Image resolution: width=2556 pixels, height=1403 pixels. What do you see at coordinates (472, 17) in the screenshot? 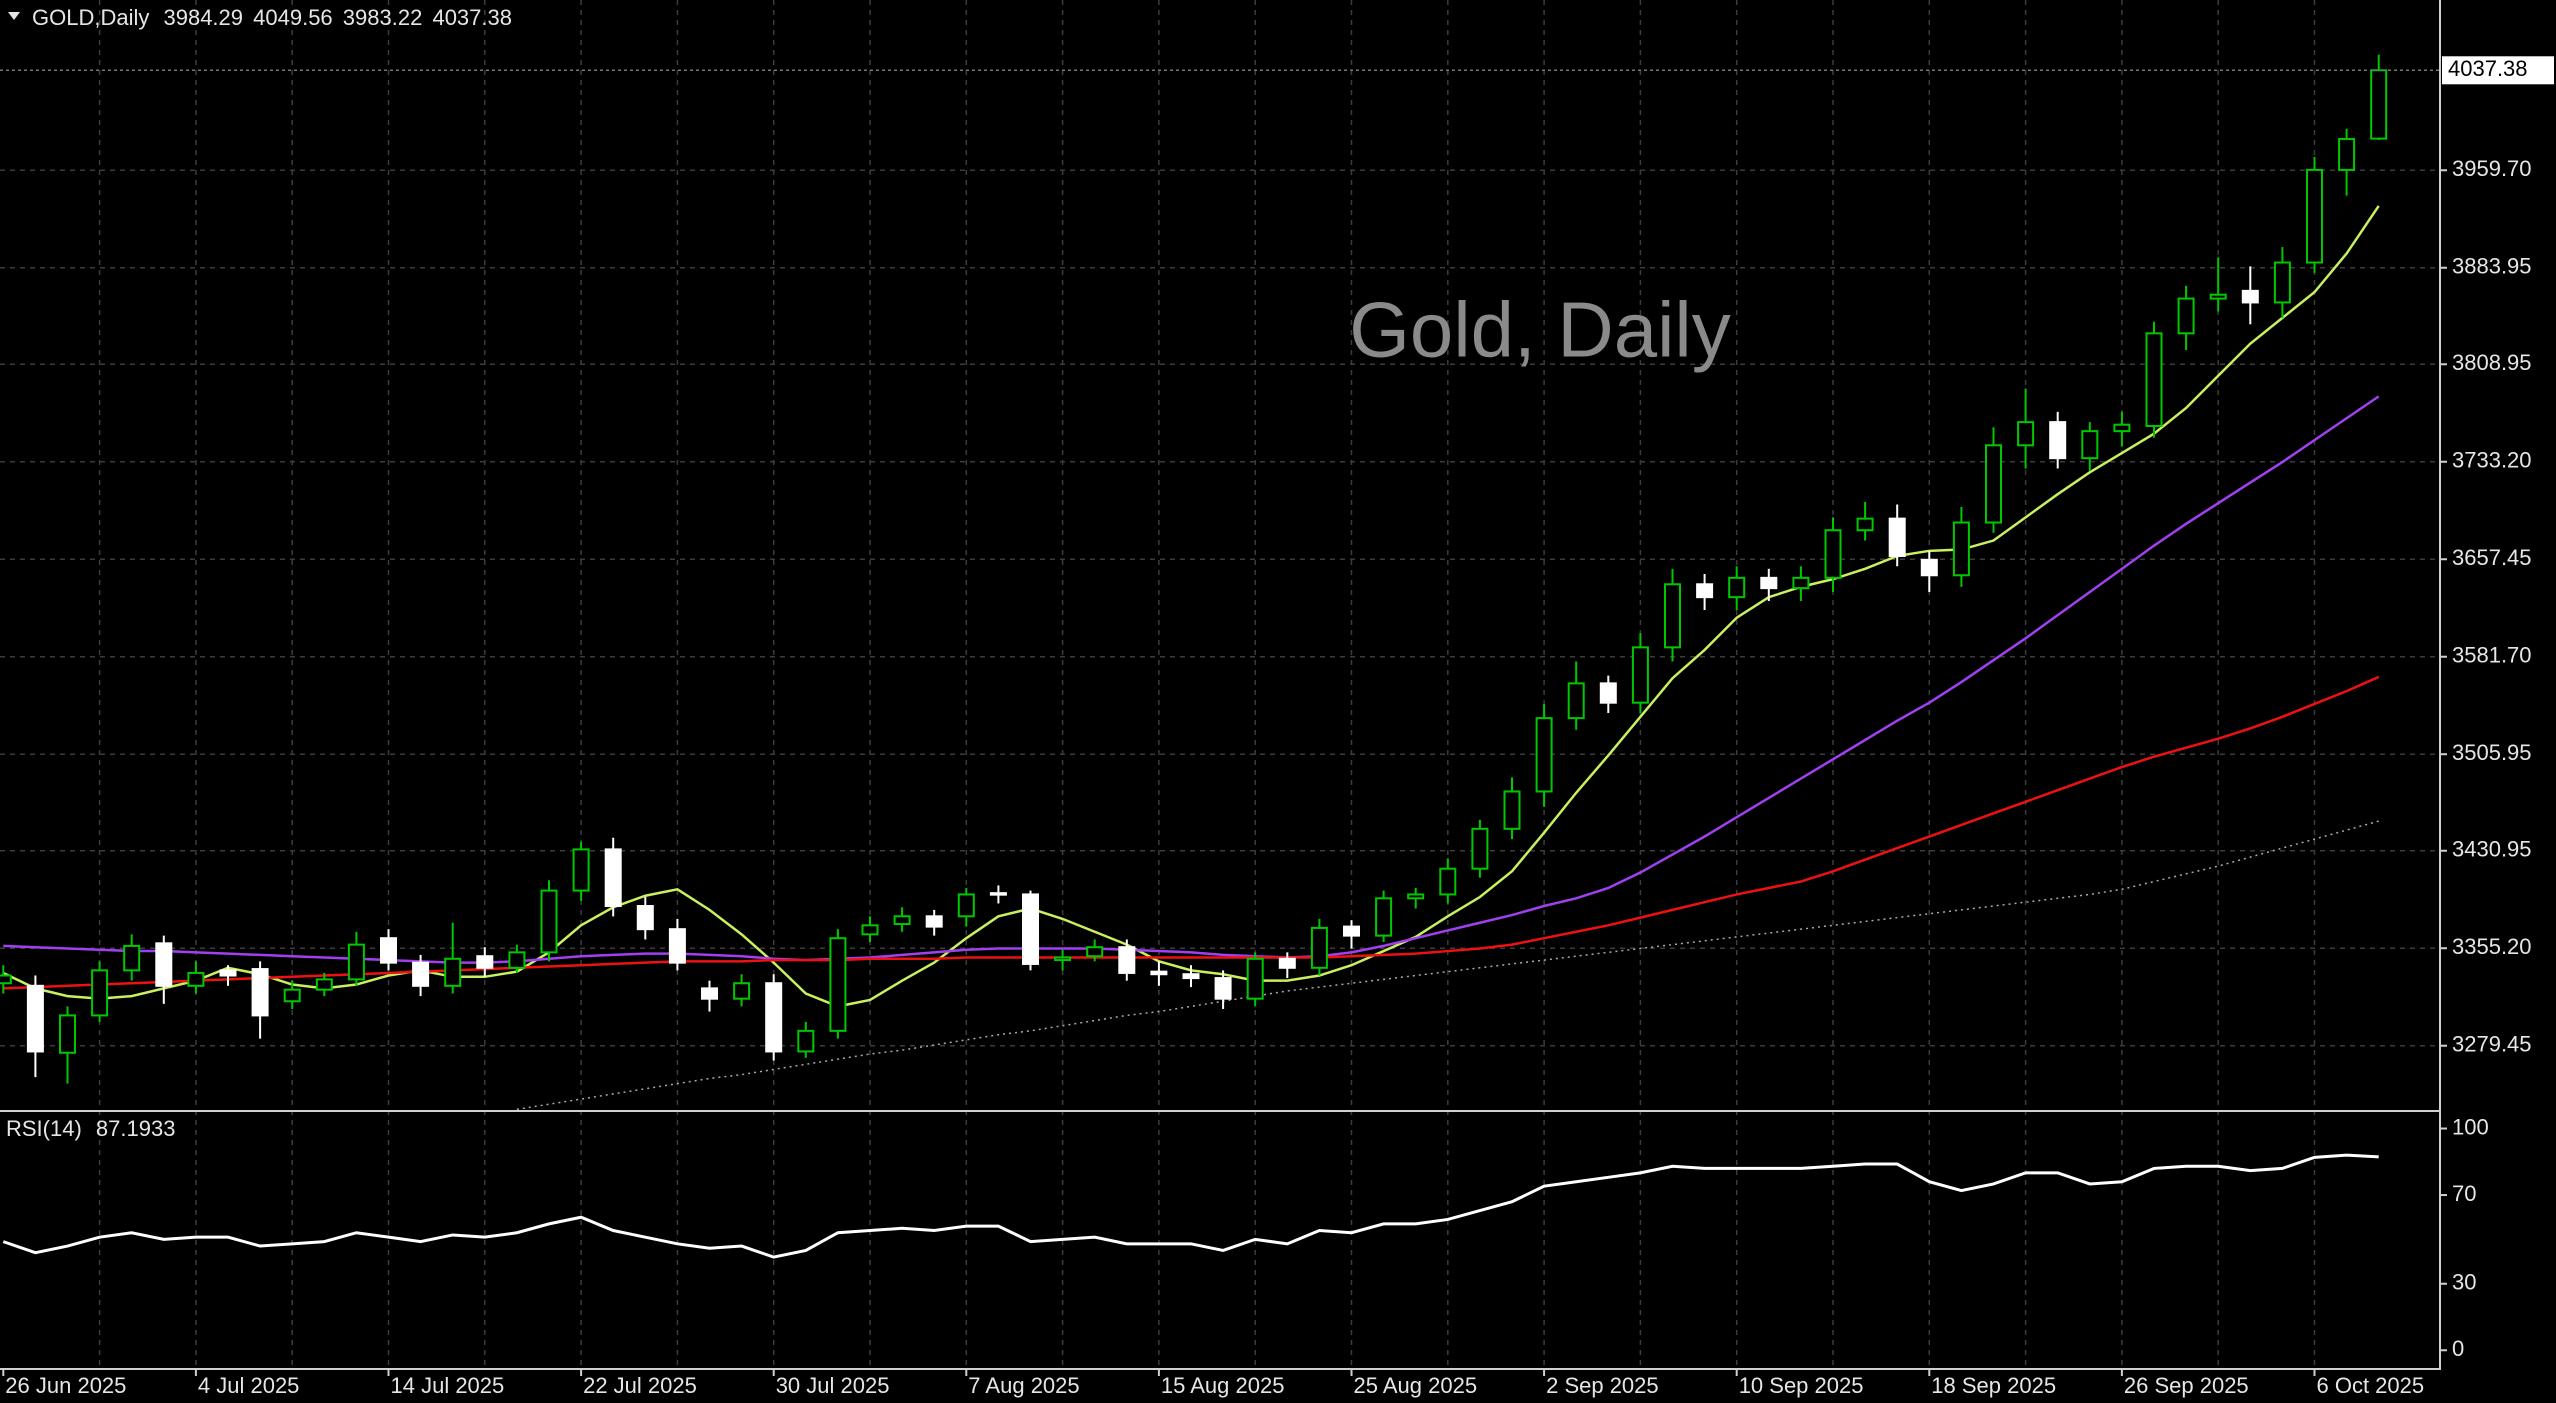
I see `header-close: 4037.38` at bounding box center [472, 17].